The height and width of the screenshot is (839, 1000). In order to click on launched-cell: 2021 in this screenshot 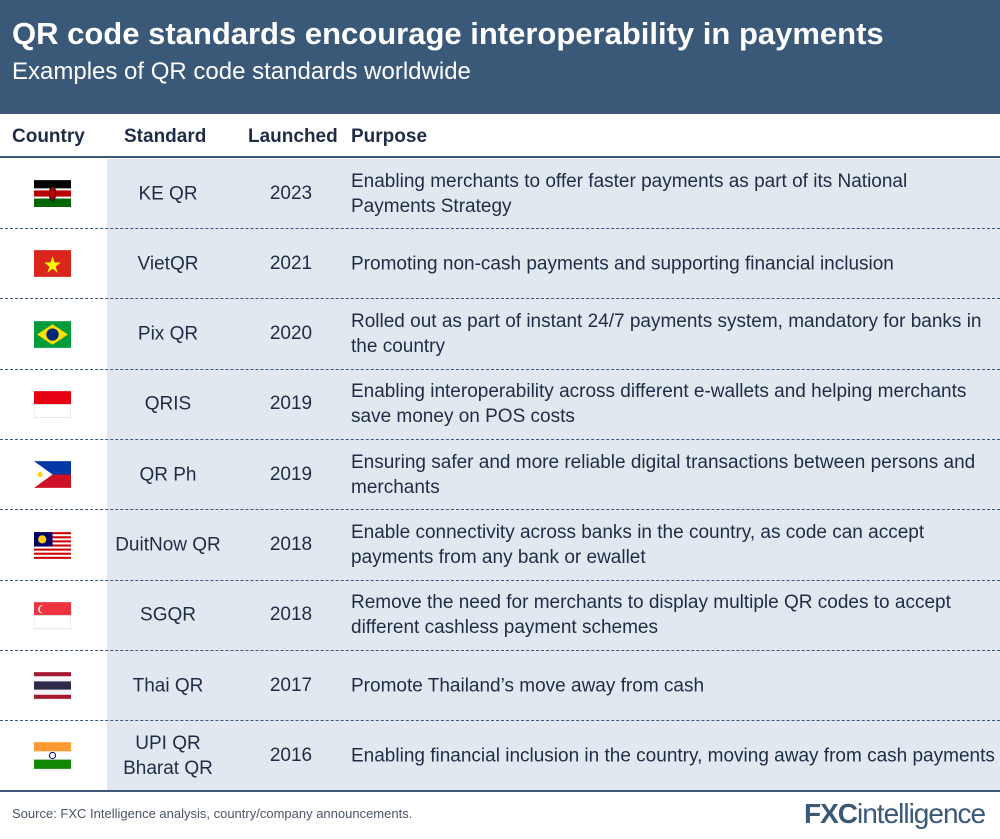, I will do `click(291, 263)`.